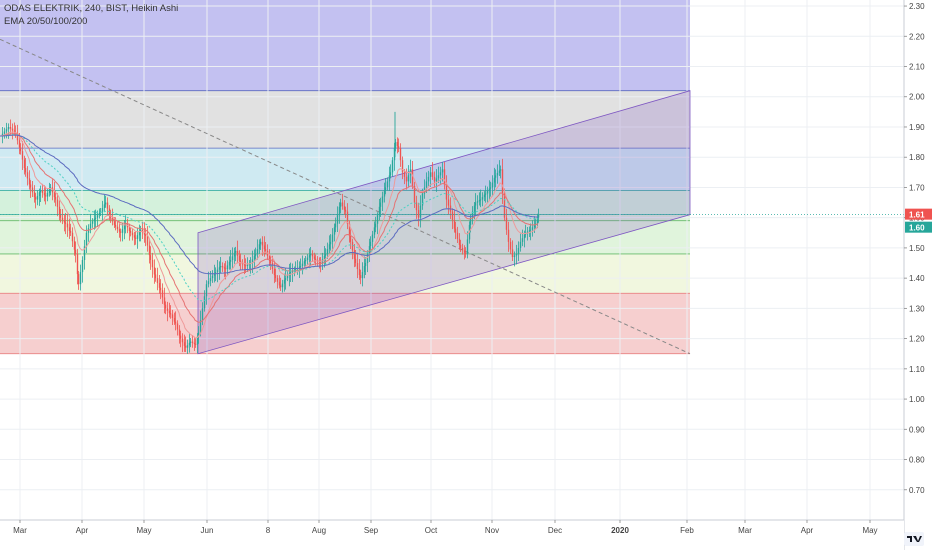  I want to click on x-tick-label-9: Dec, so click(555, 530).